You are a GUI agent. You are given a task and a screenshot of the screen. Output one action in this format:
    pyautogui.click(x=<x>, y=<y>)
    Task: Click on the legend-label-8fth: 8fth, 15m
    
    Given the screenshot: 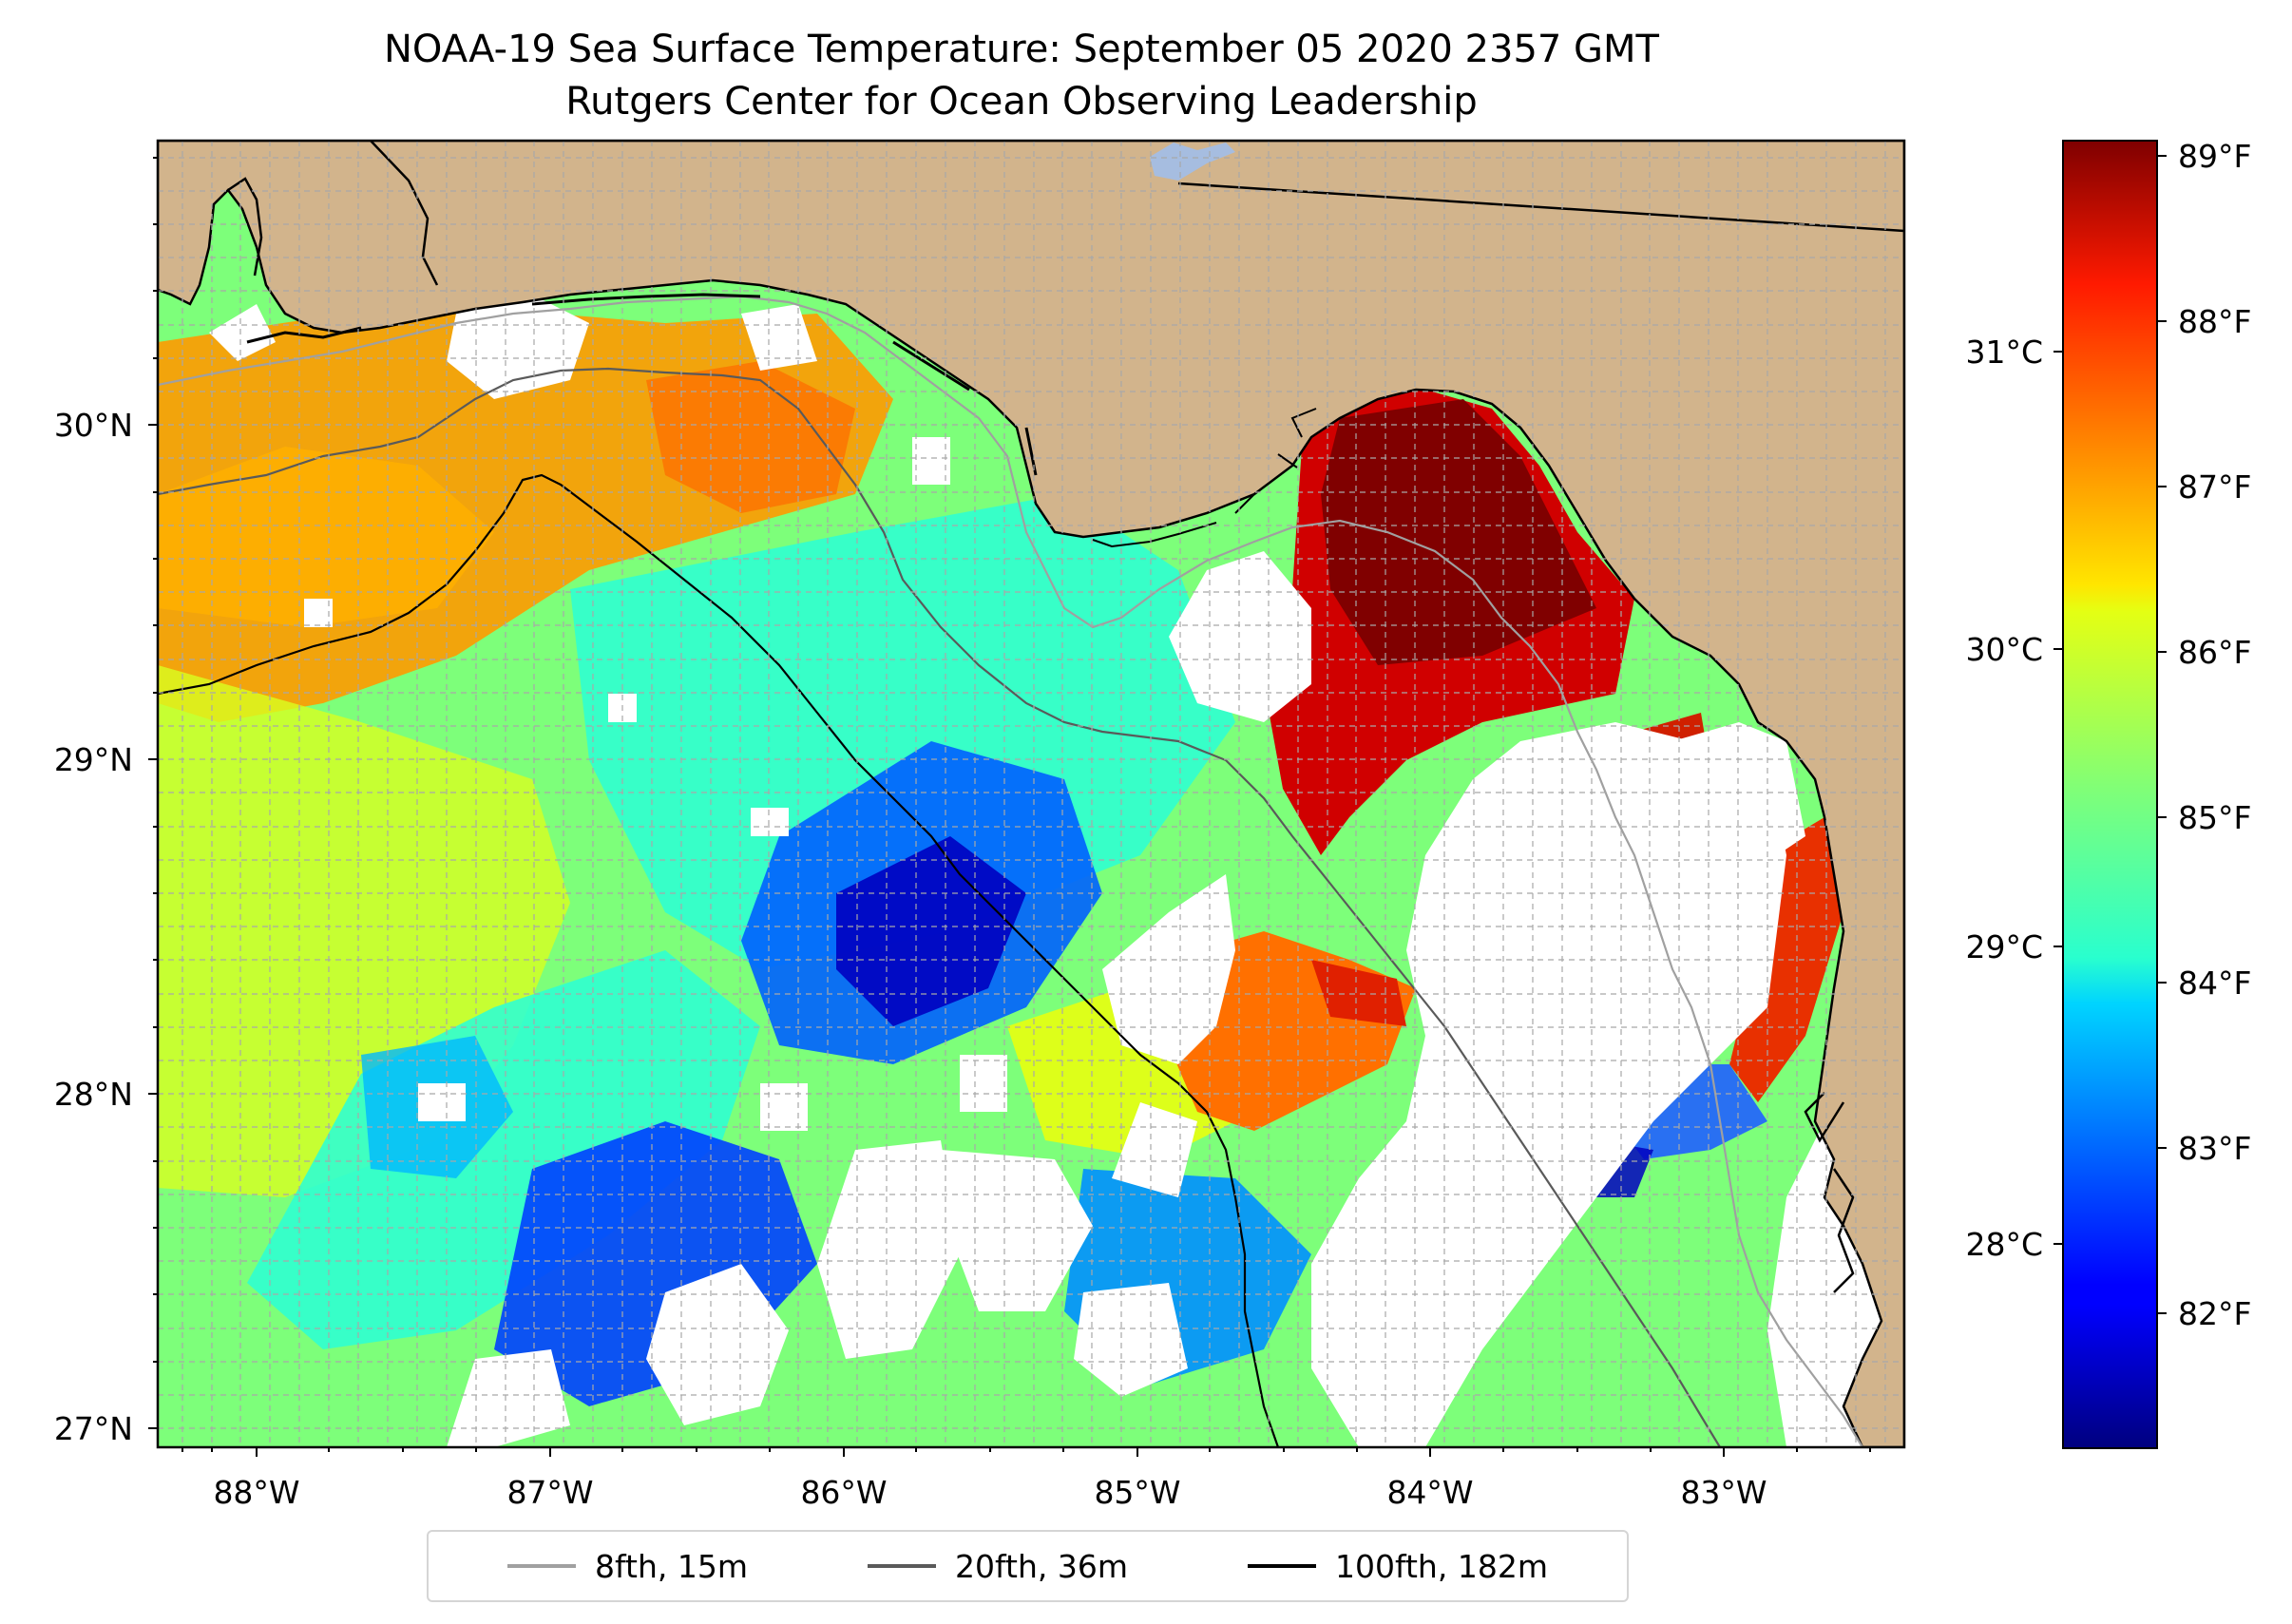 What is the action you would take?
    pyautogui.click(x=671, y=1566)
    